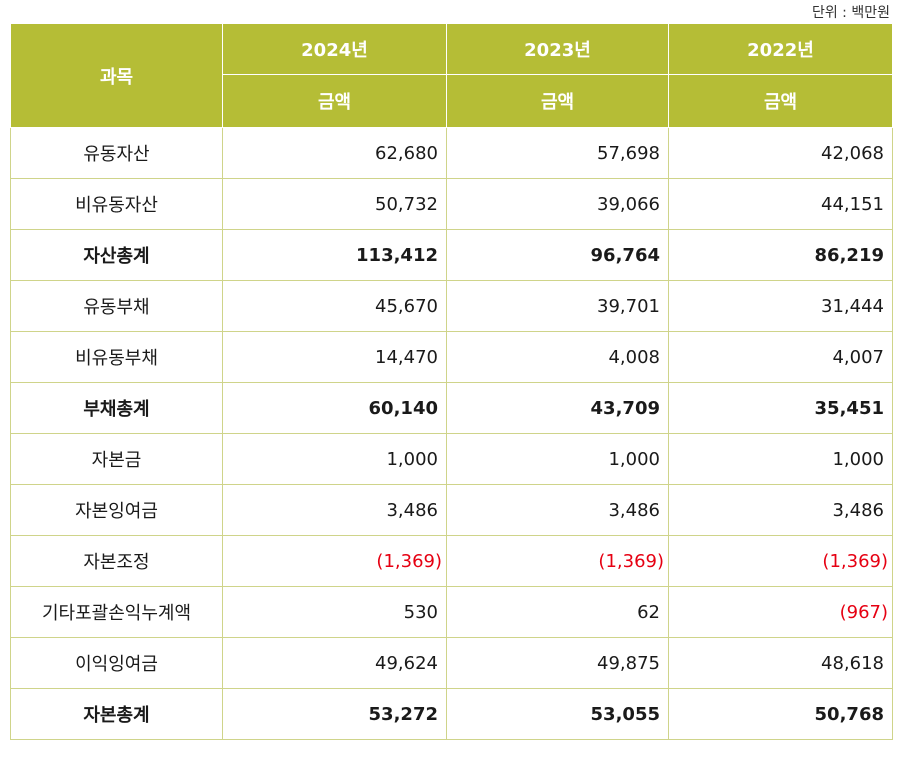 The height and width of the screenshot is (758, 900). Describe the element at coordinates (334, 255) in the screenshot. I see `value-cell: 113,412` at that location.